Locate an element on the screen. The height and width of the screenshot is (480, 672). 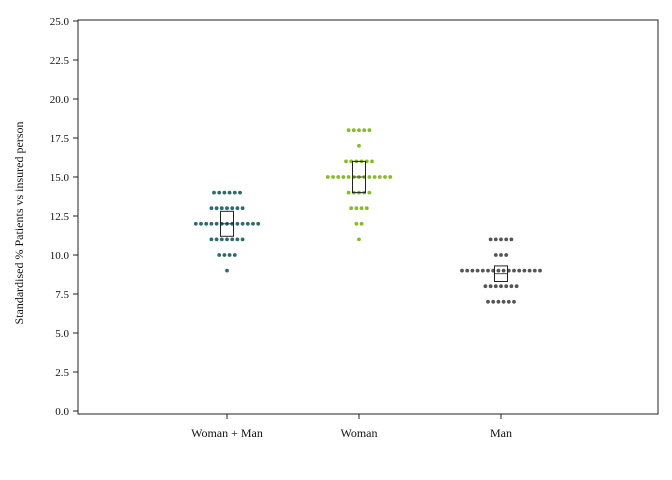
y-tick-label: 2.5 is located at coordinates (62, 373).